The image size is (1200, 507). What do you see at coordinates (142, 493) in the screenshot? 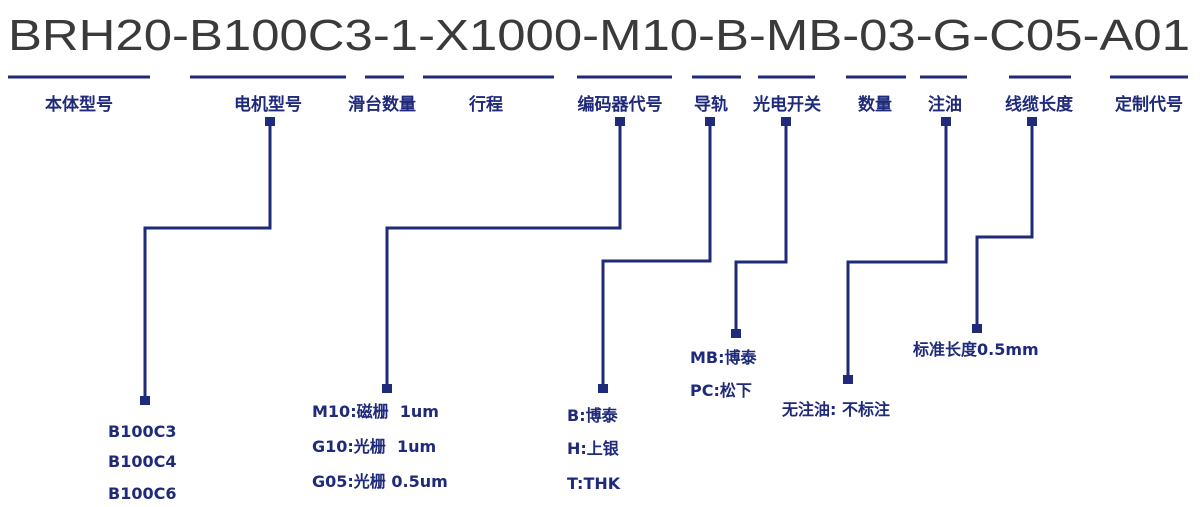
I see `motor-option: B100C6` at bounding box center [142, 493].